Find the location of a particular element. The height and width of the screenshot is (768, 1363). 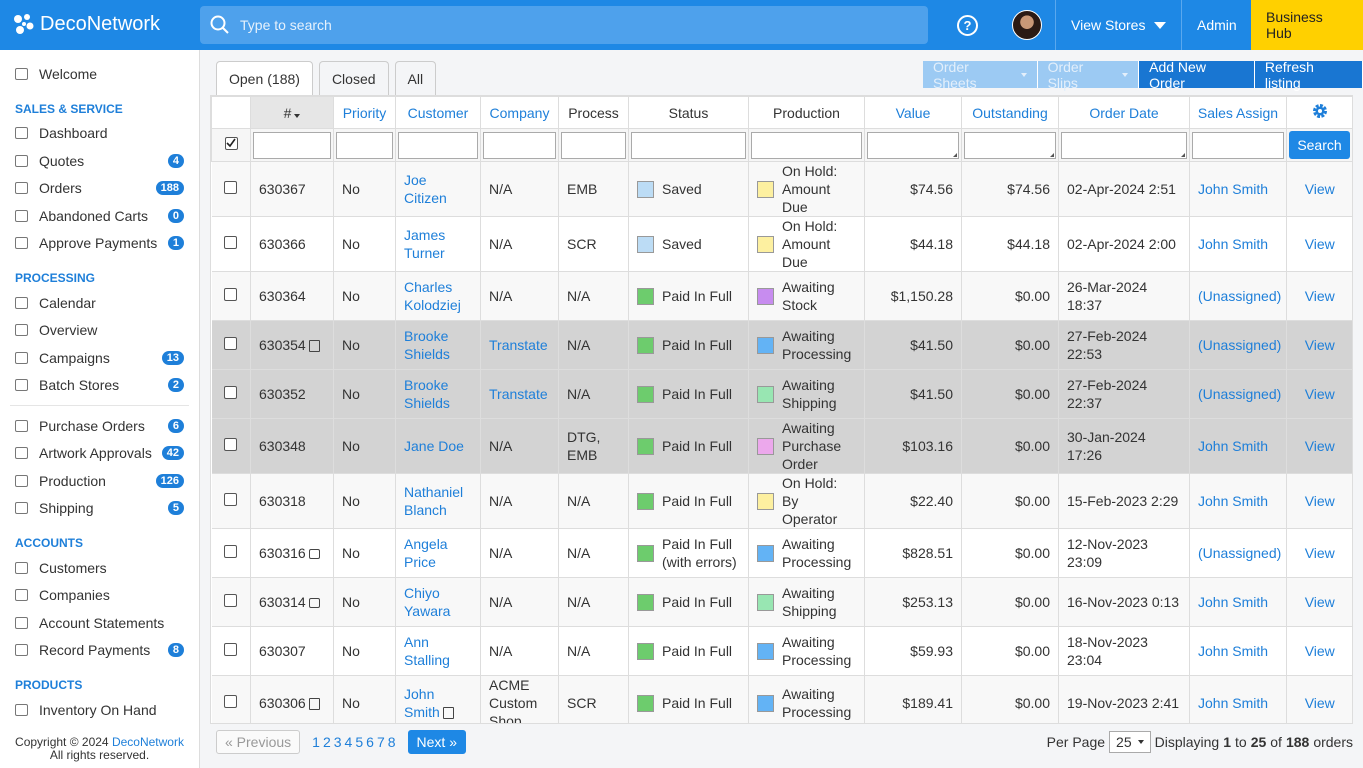

nav-item: Orders 188 is located at coordinates (99, 189).